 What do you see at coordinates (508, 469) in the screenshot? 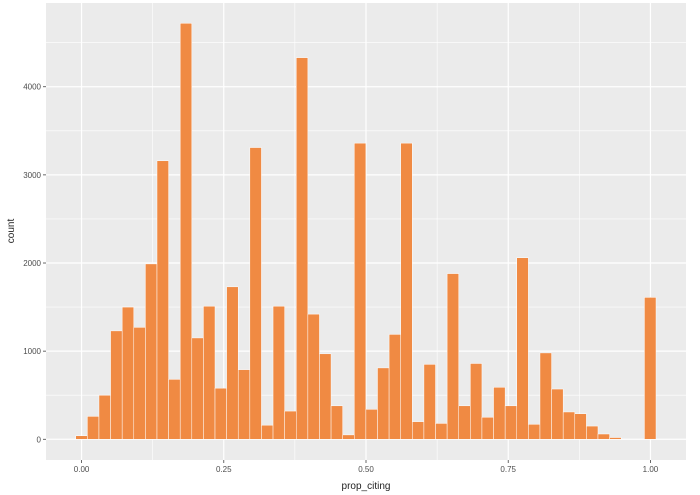
I see `x-tick-label: 0.75` at bounding box center [508, 469].